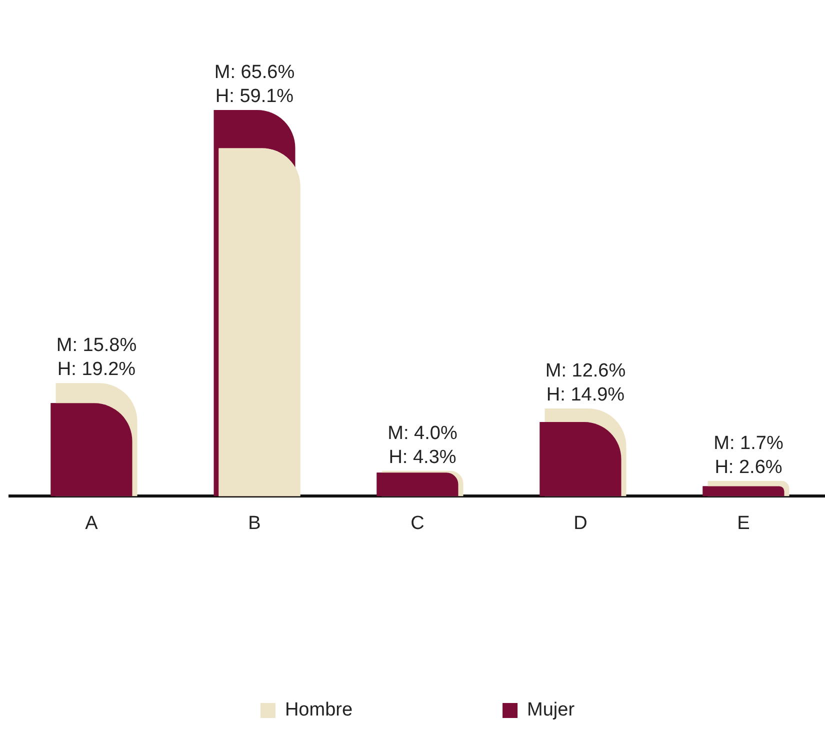  I want to click on data-label: M: 4.0%, so click(423, 433).